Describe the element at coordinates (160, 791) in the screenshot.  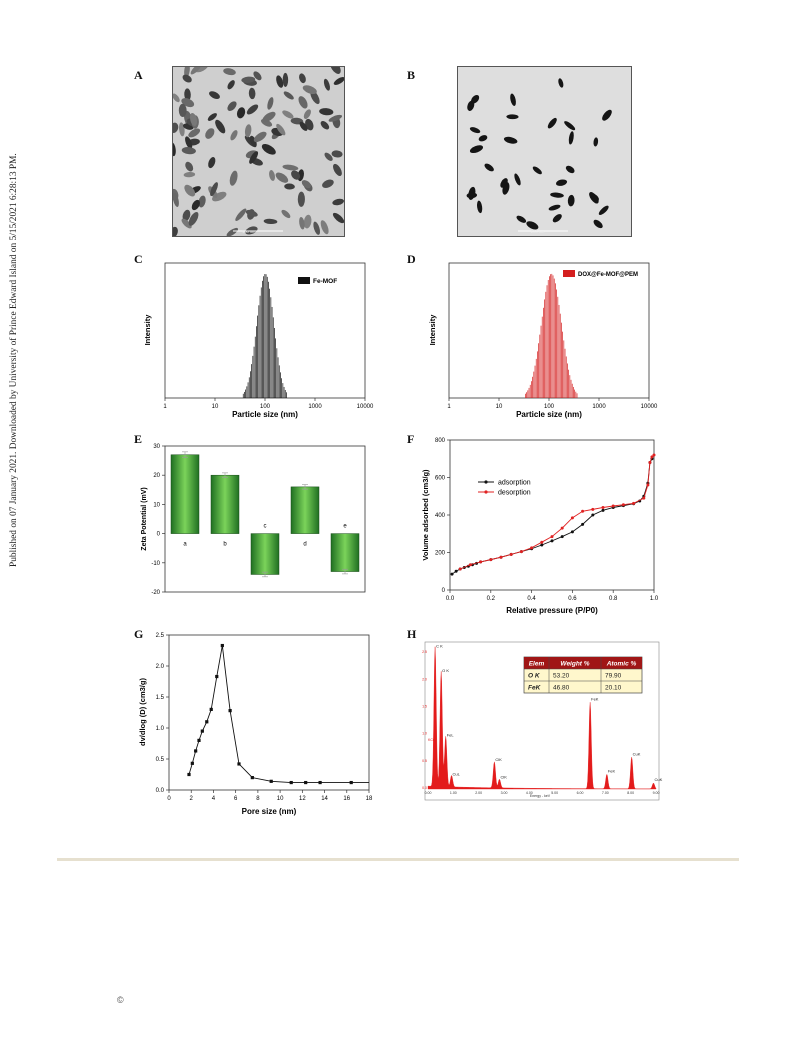
I see `y-tick-label: 0.0` at that location.